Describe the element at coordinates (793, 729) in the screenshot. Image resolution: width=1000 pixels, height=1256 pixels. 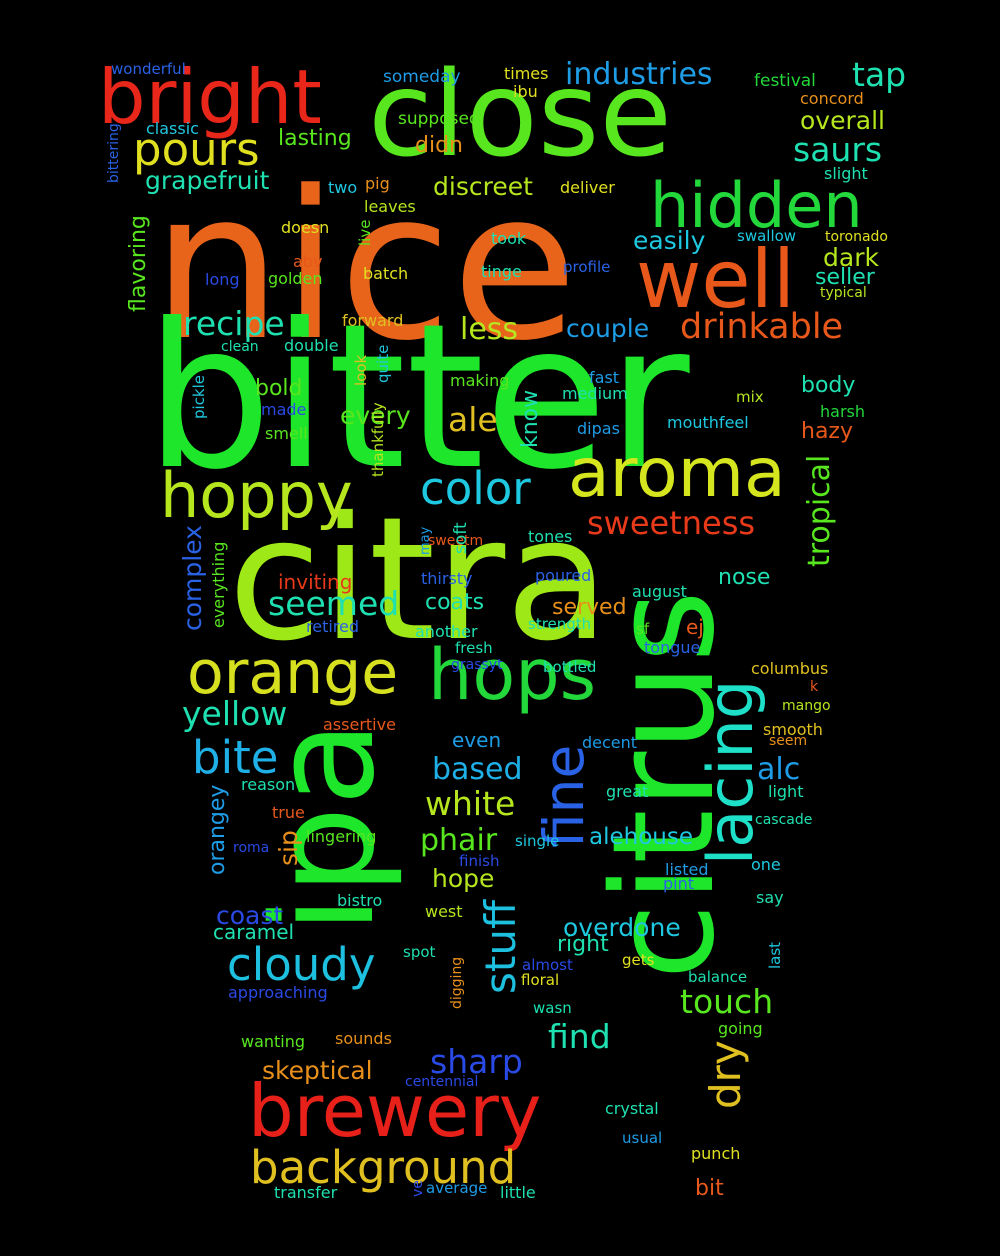
I see `word-smooth: smooth` at that location.